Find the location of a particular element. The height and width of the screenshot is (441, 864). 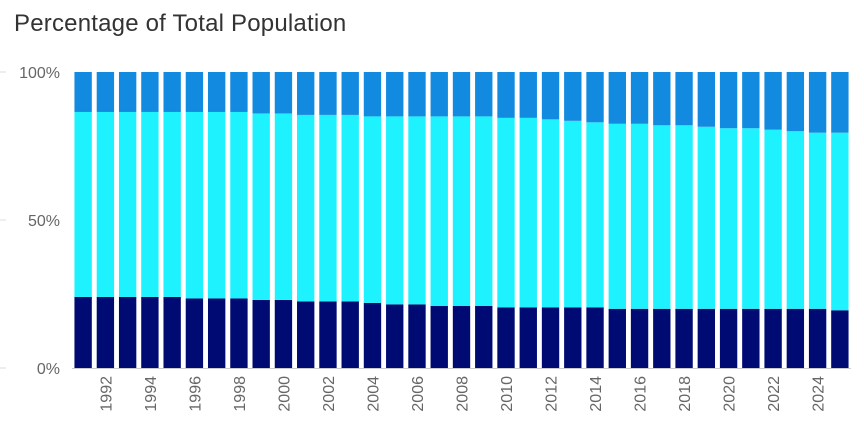

bar-segment-1997-s1 is located at coordinates (216, 333).